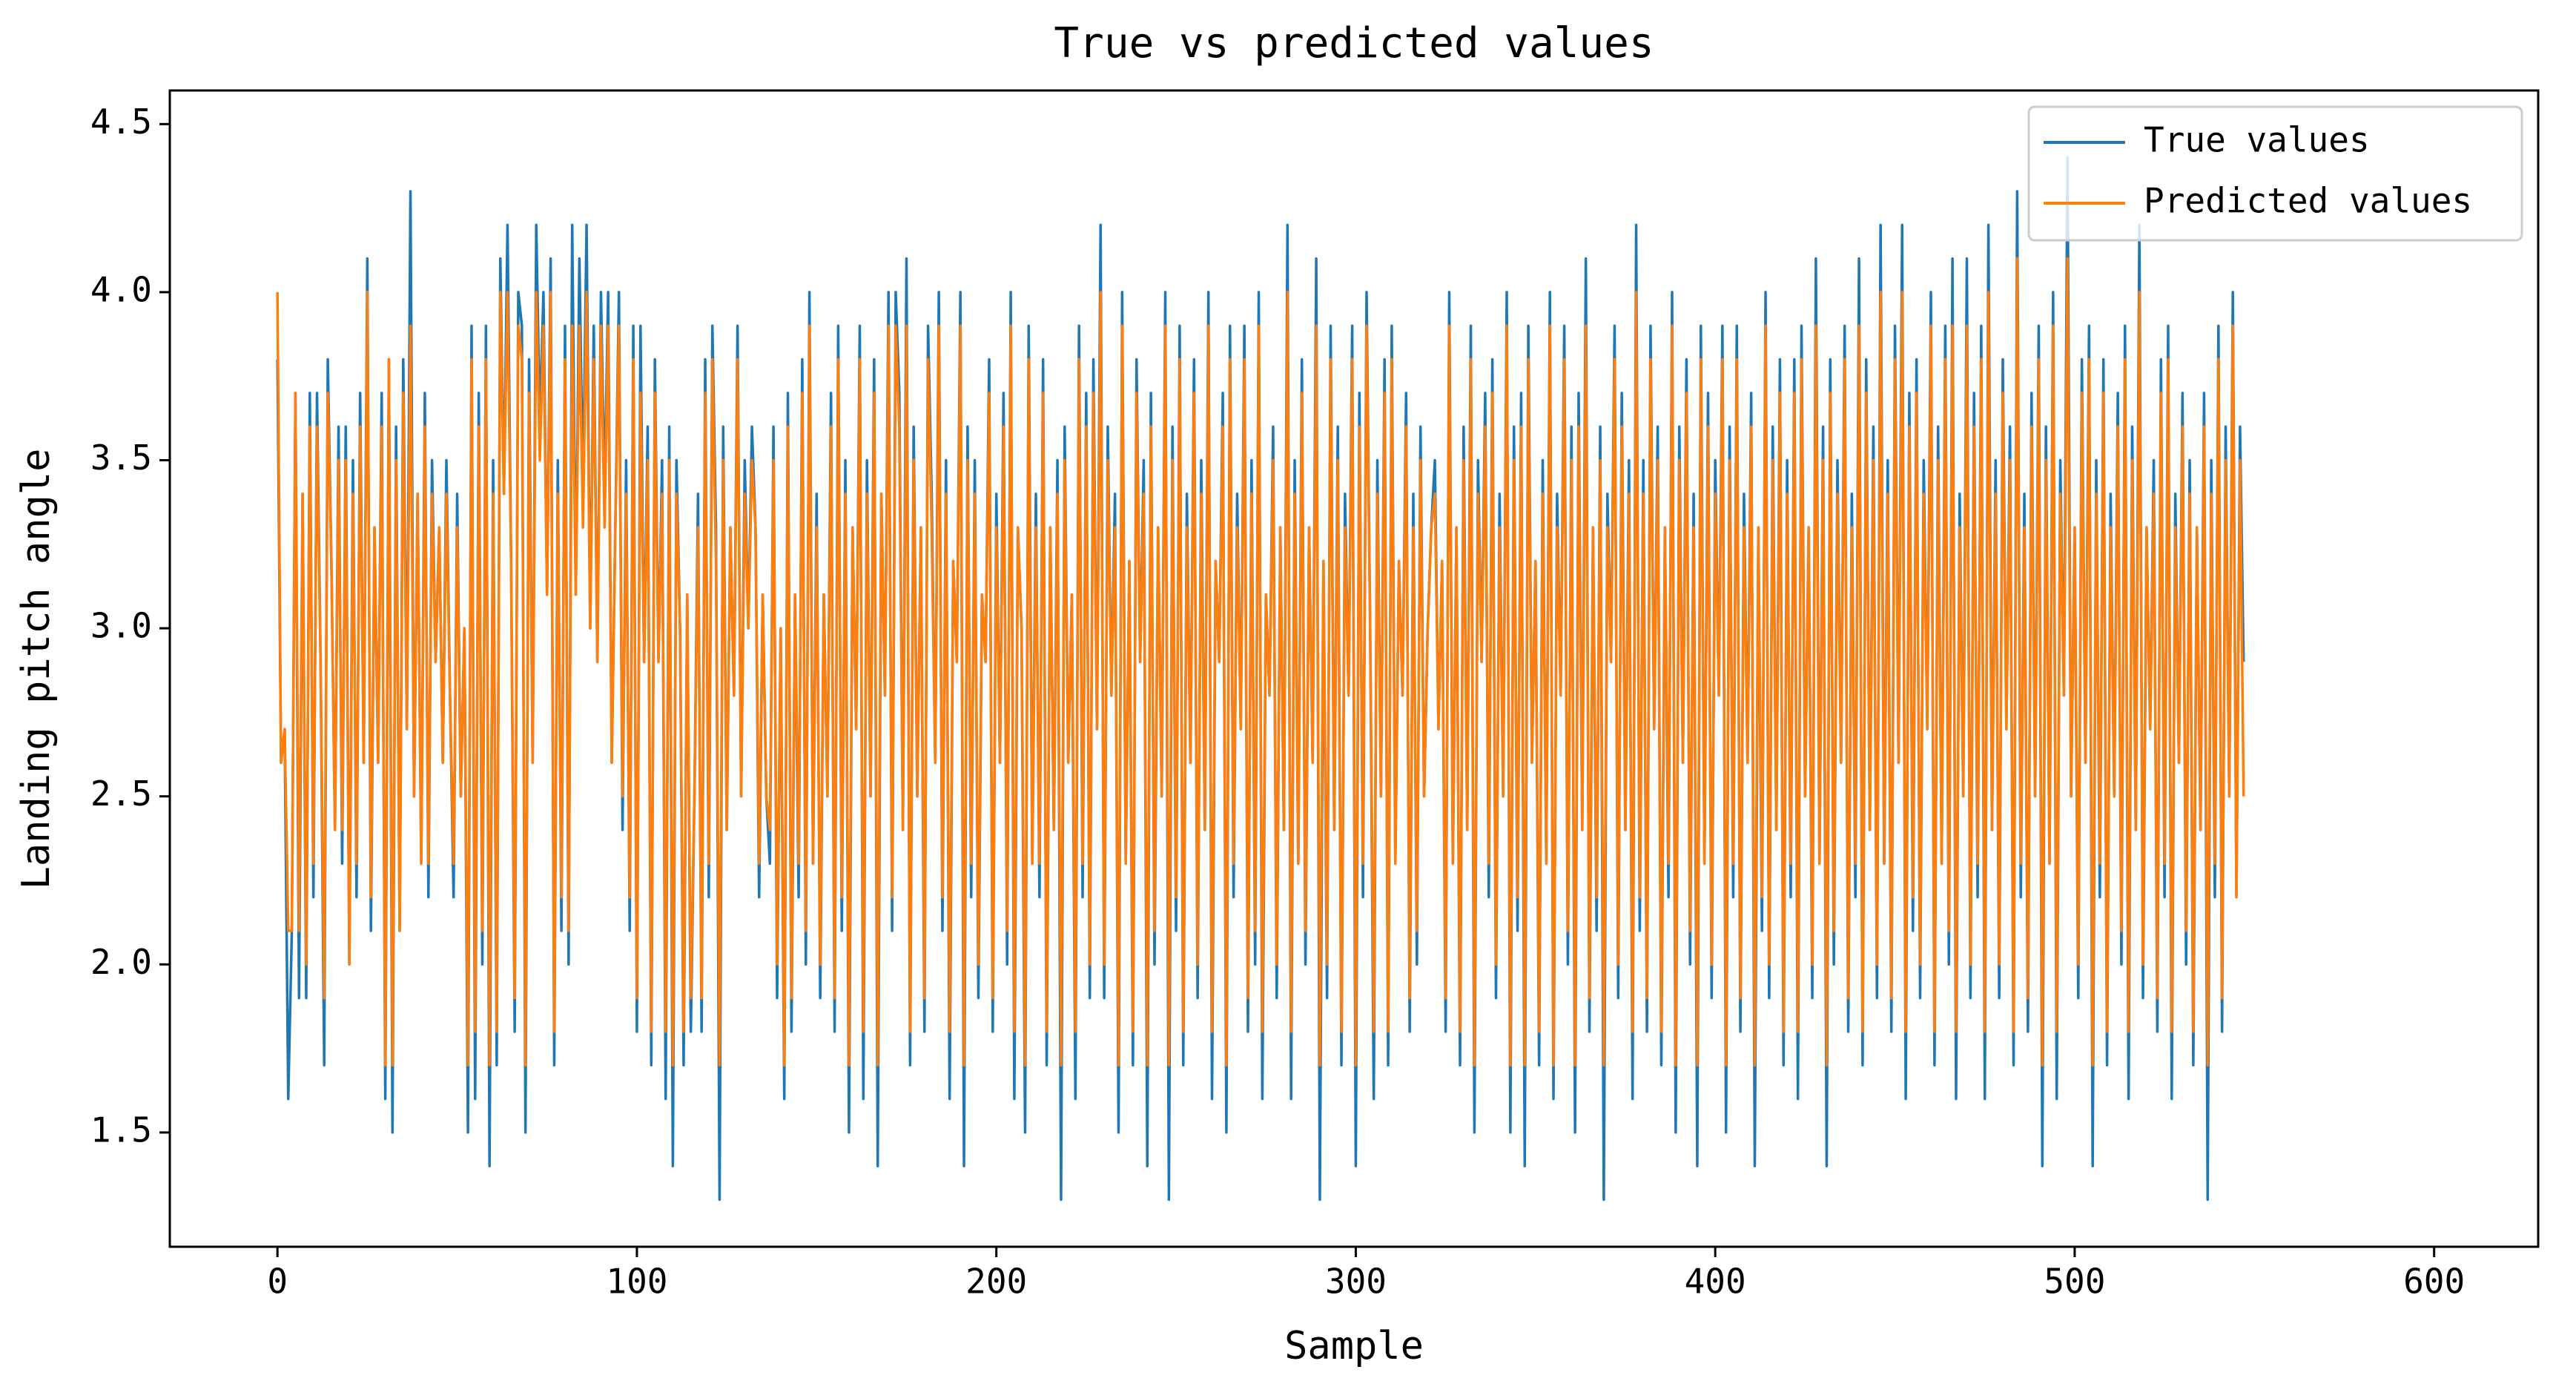 The width and height of the screenshot is (2576, 1381). What do you see at coordinates (2074, 1282) in the screenshot?
I see `x-tick-label: 500` at bounding box center [2074, 1282].